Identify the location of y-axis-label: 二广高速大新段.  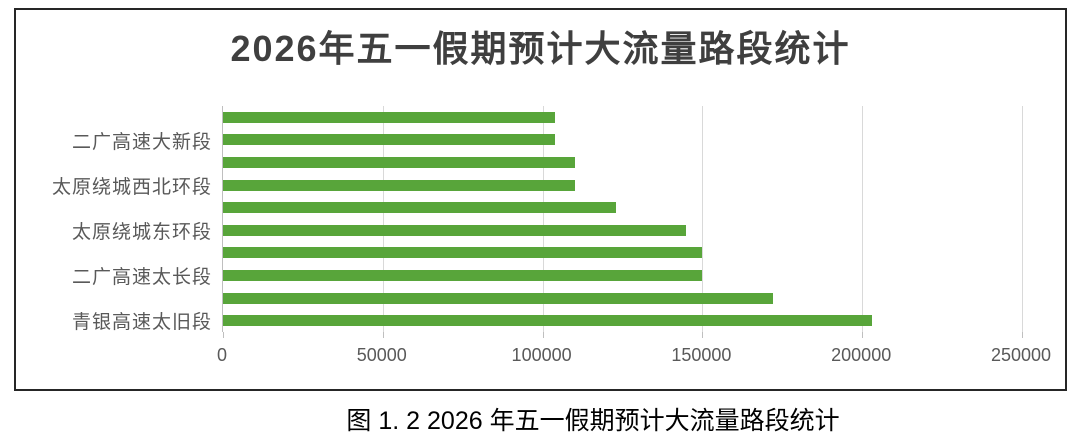
(141, 142).